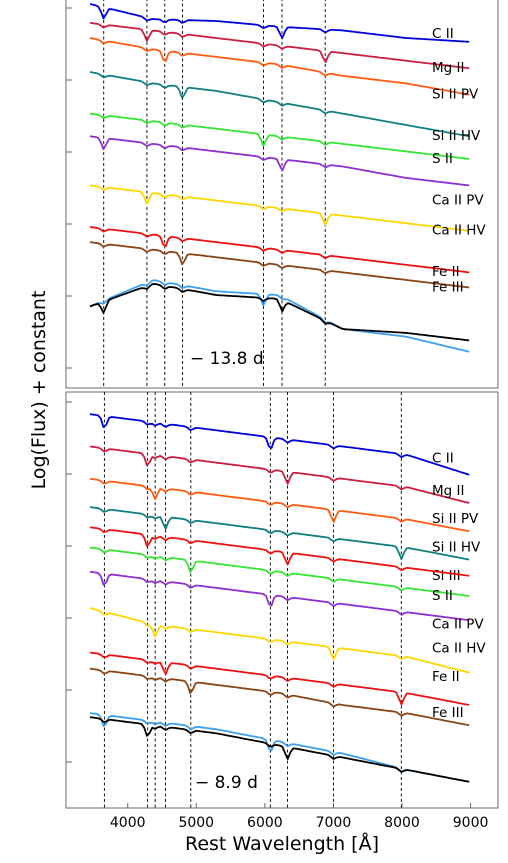 The image size is (508, 863). I want to click on x-tick-label: 6000, so click(265, 823).